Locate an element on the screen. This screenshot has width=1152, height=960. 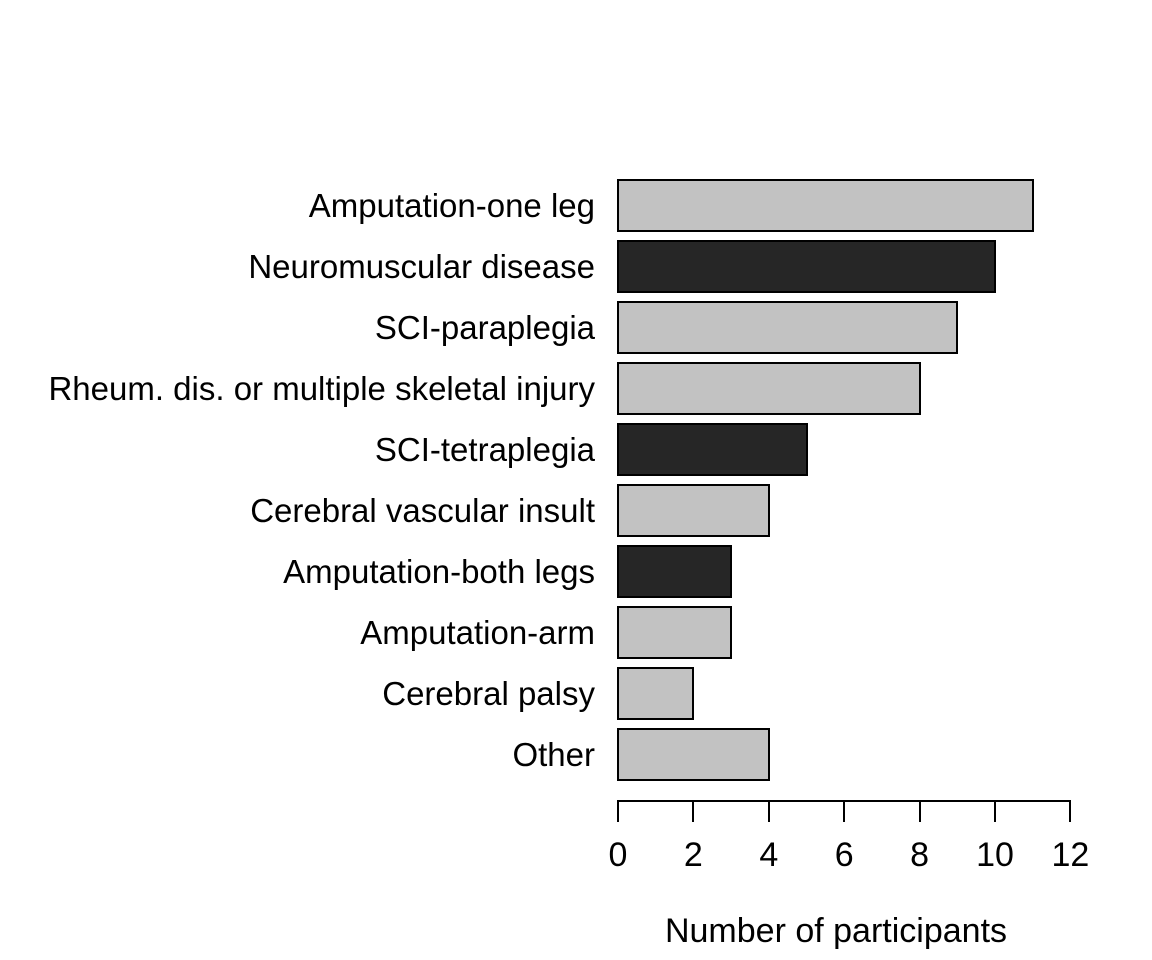
category-label: Amputation-one leg is located at coordinates (451, 205).